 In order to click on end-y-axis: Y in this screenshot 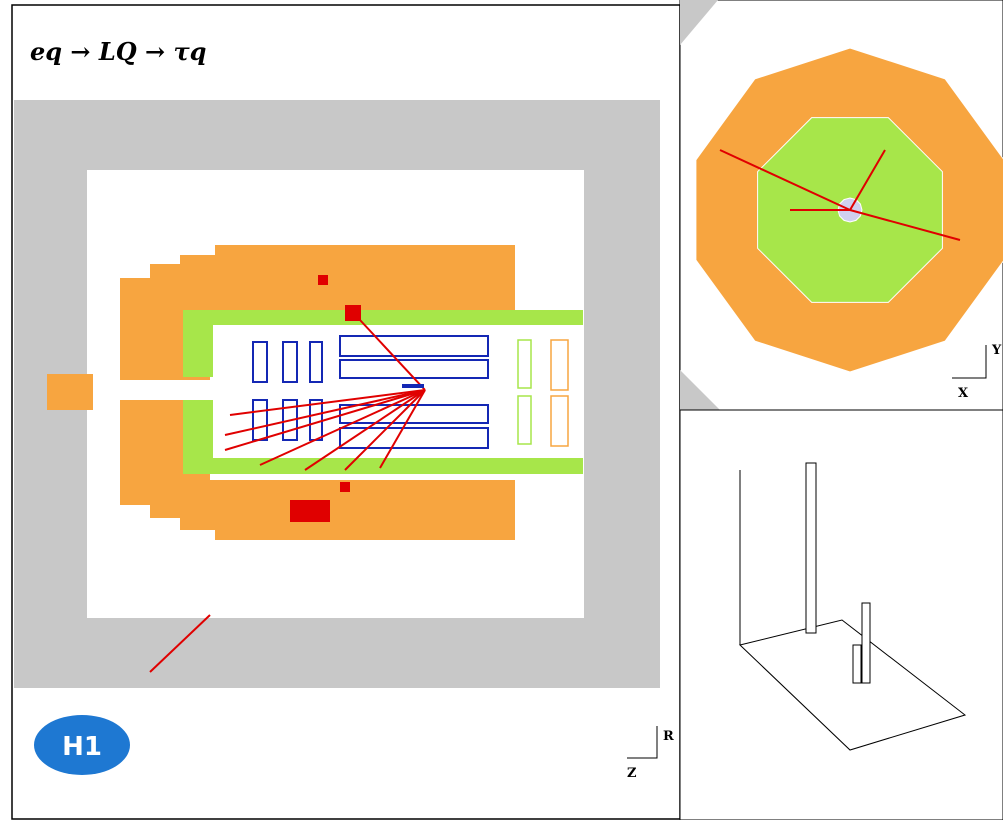, I will do `click(996, 350)`.